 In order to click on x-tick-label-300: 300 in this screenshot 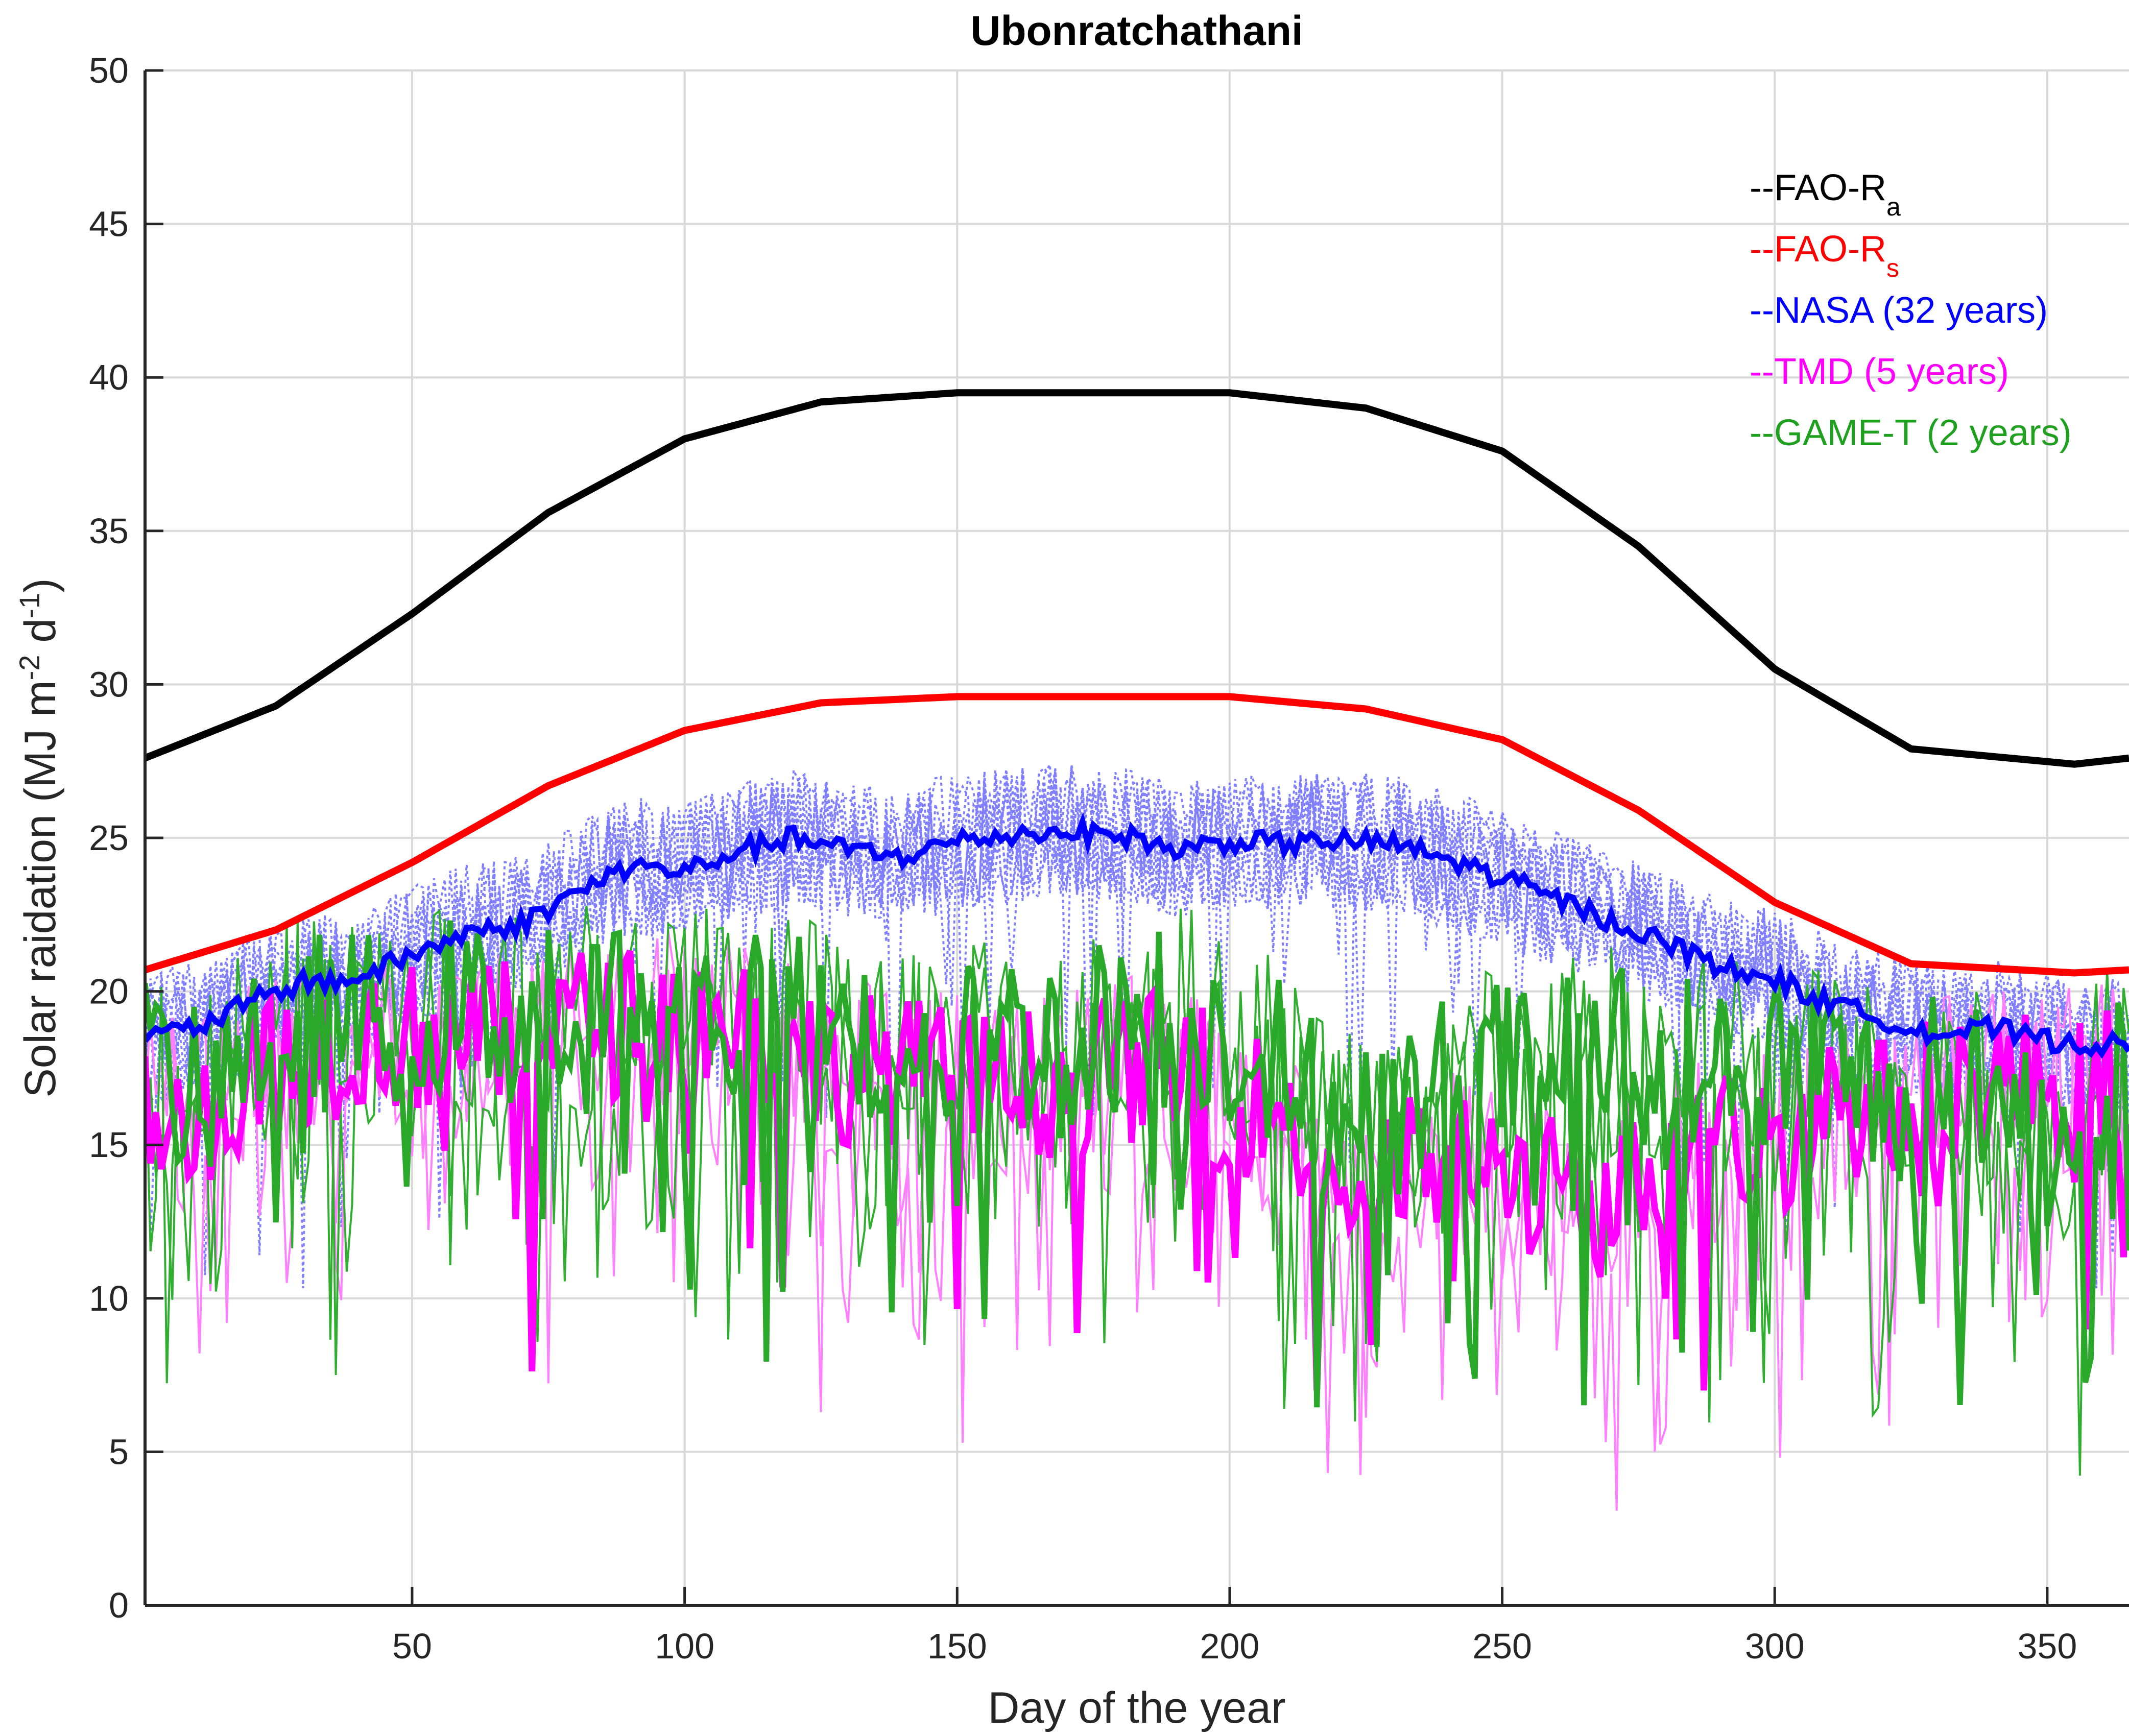, I will do `click(1775, 1646)`.